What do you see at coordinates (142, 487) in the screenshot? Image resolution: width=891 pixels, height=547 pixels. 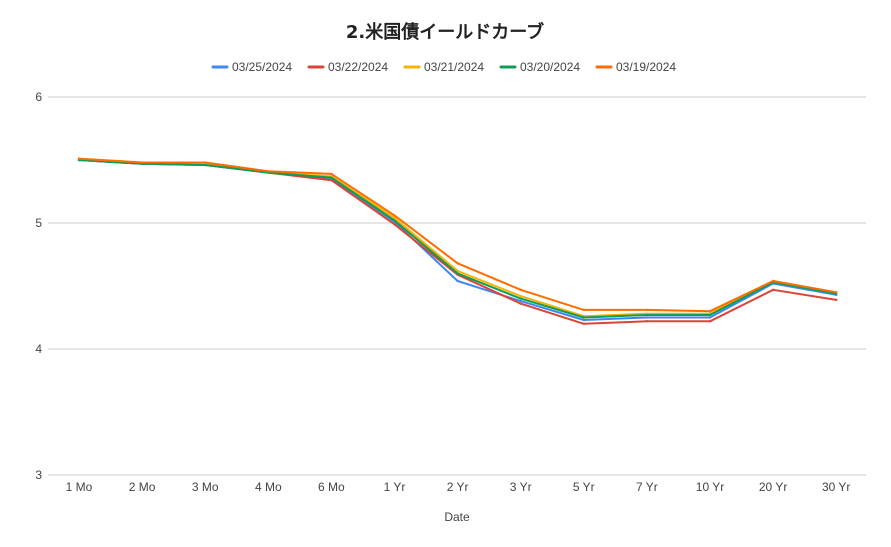 I see `x-tick-label: 2 Mo` at bounding box center [142, 487].